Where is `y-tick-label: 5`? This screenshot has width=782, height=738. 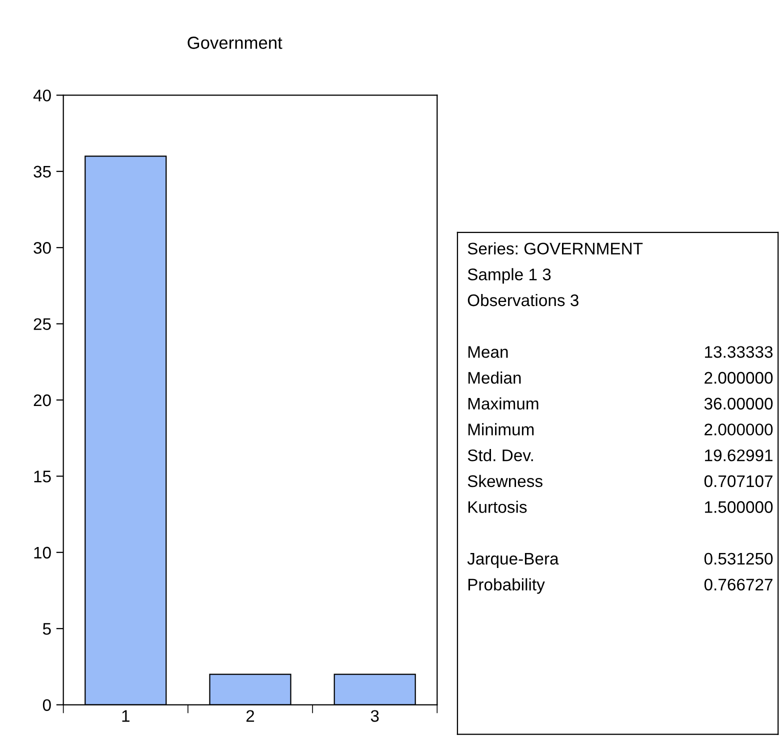 y-tick-label: 5 is located at coordinates (46, 629).